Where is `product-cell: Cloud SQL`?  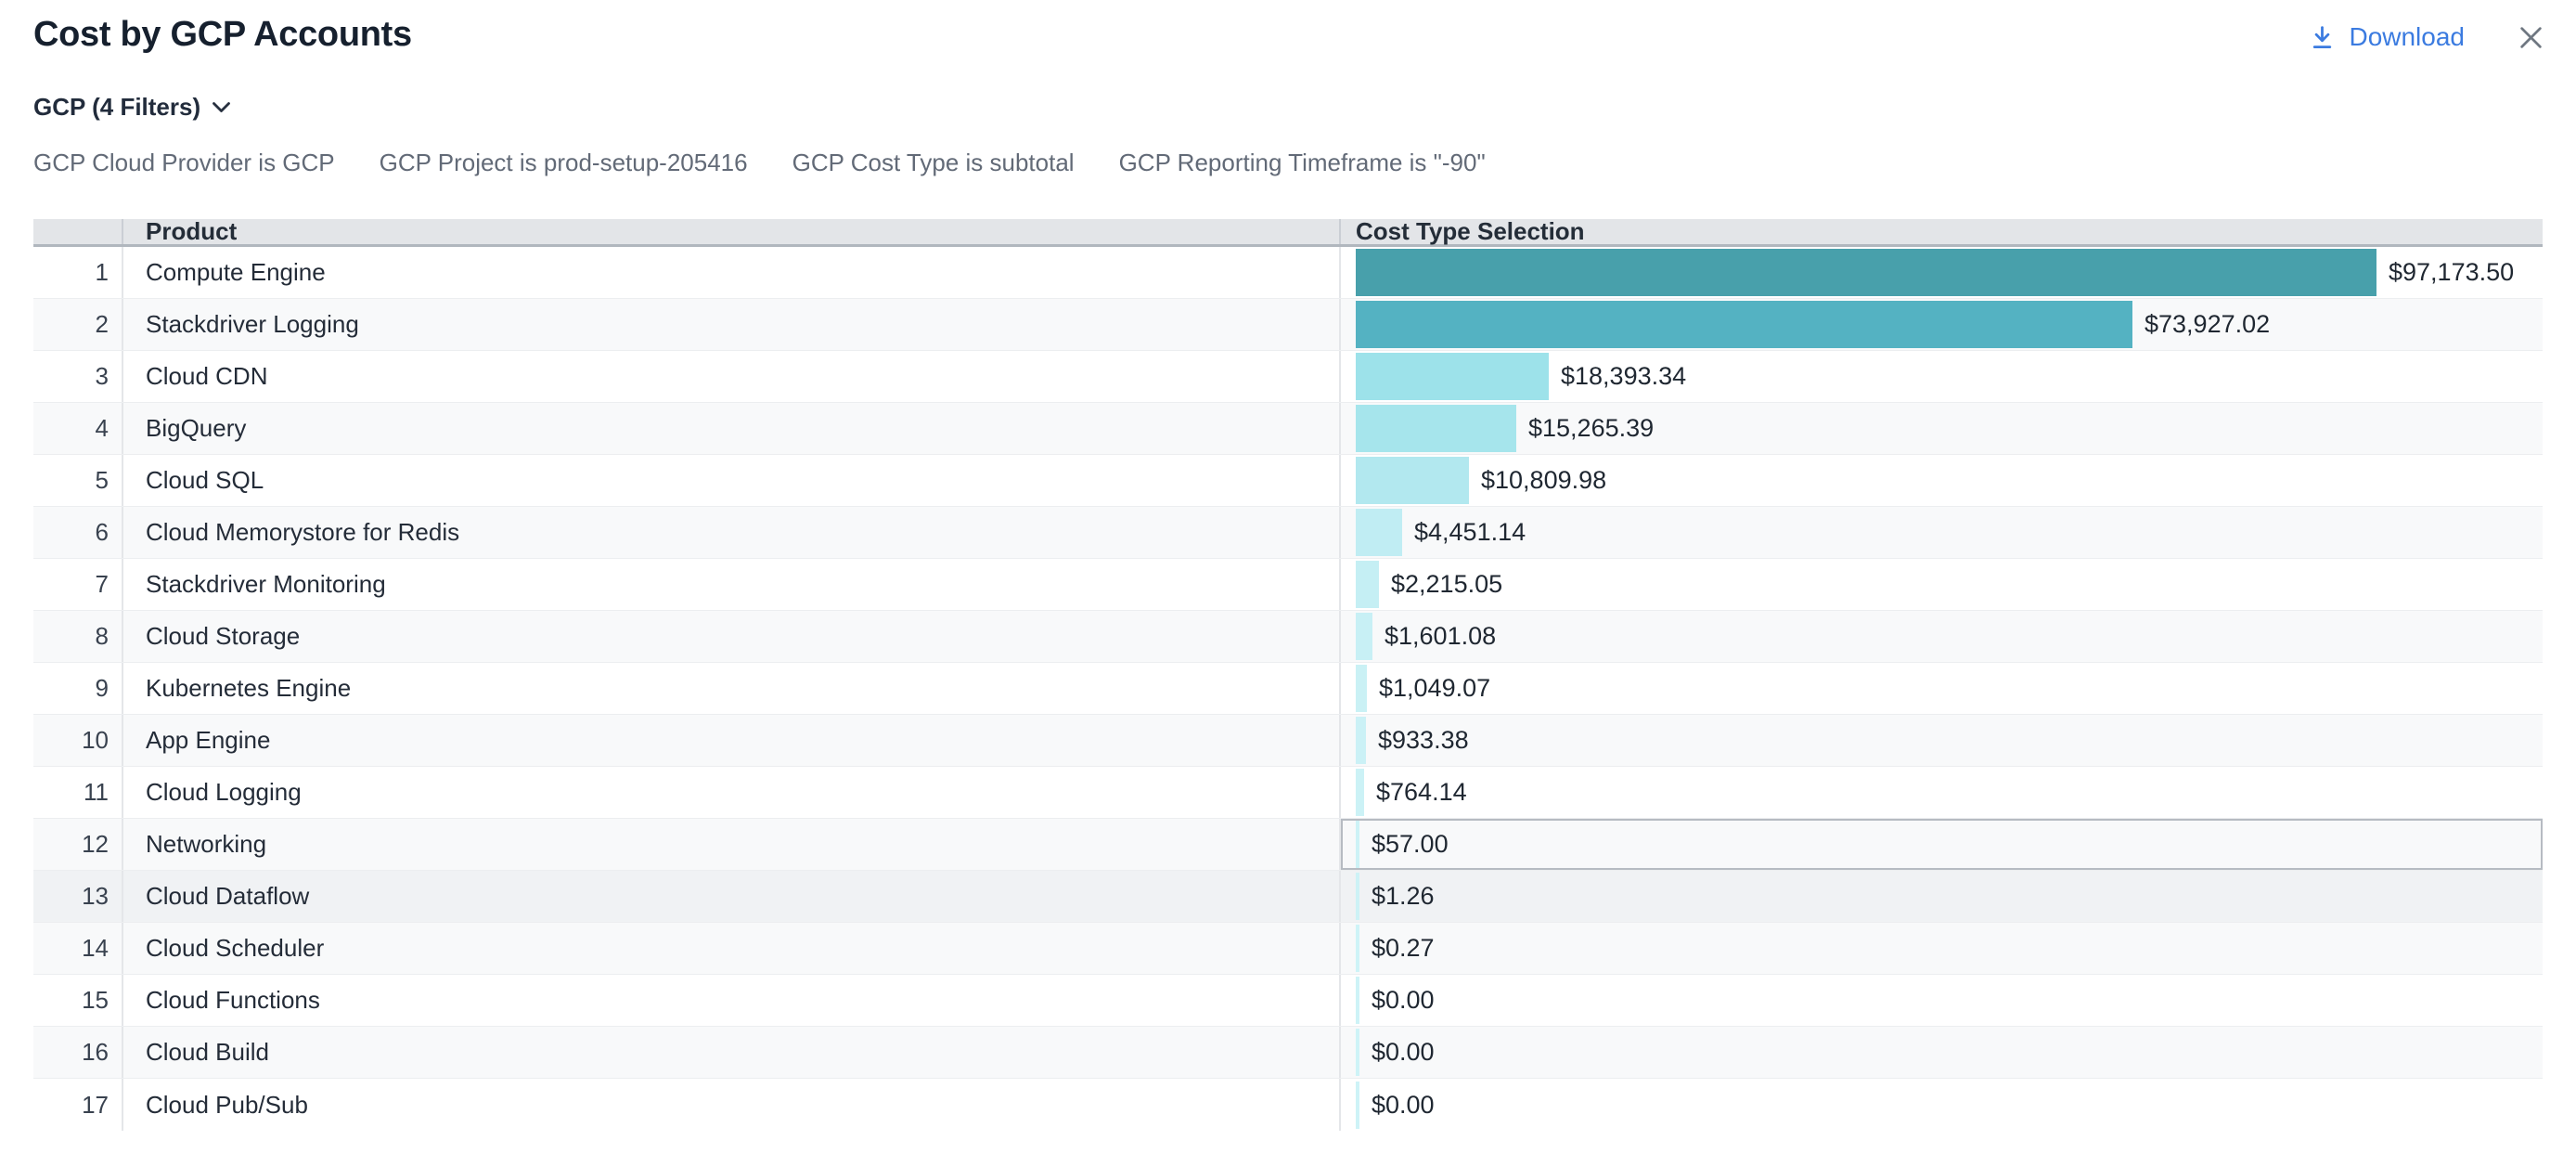 product-cell: Cloud SQL is located at coordinates (732, 480).